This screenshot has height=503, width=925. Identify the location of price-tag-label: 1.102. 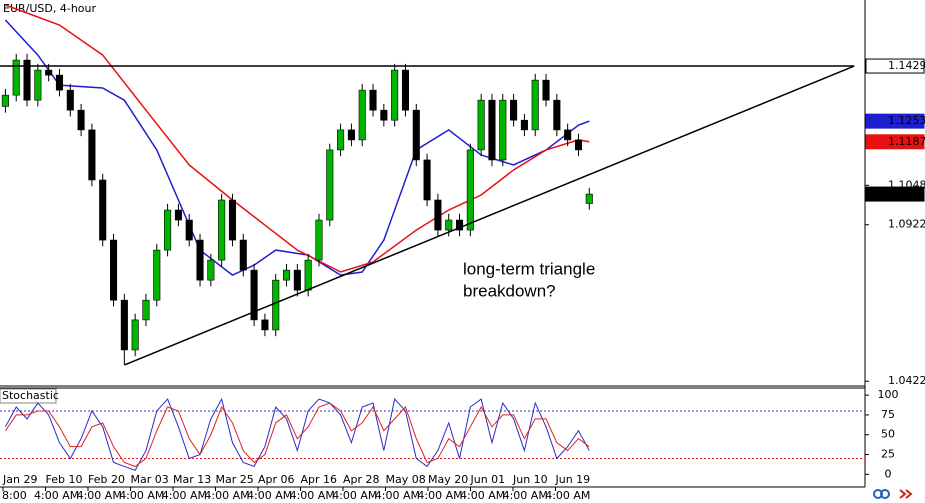
(904, 193).